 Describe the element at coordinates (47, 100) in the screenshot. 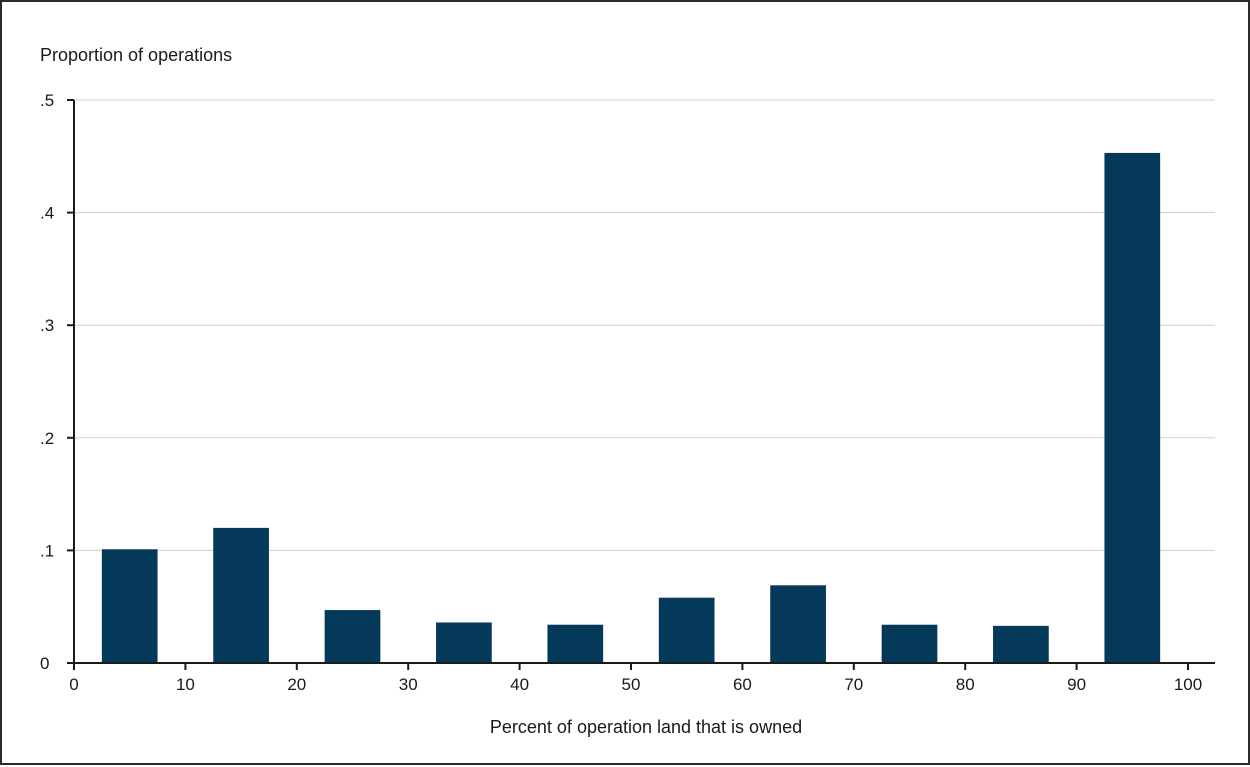

I see `y-tick-label-5: .5` at that location.